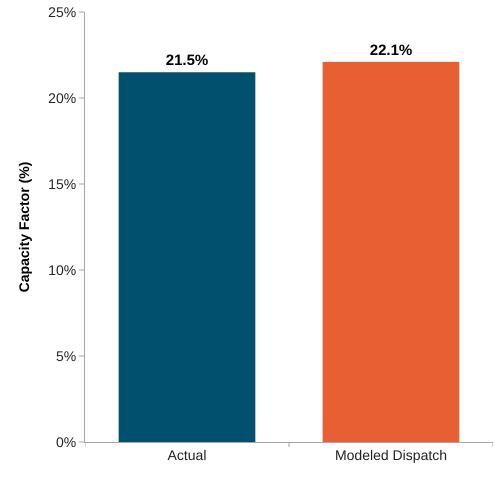 The width and height of the screenshot is (495, 478). I want to click on y-tick-label: 0%, so click(66, 442).